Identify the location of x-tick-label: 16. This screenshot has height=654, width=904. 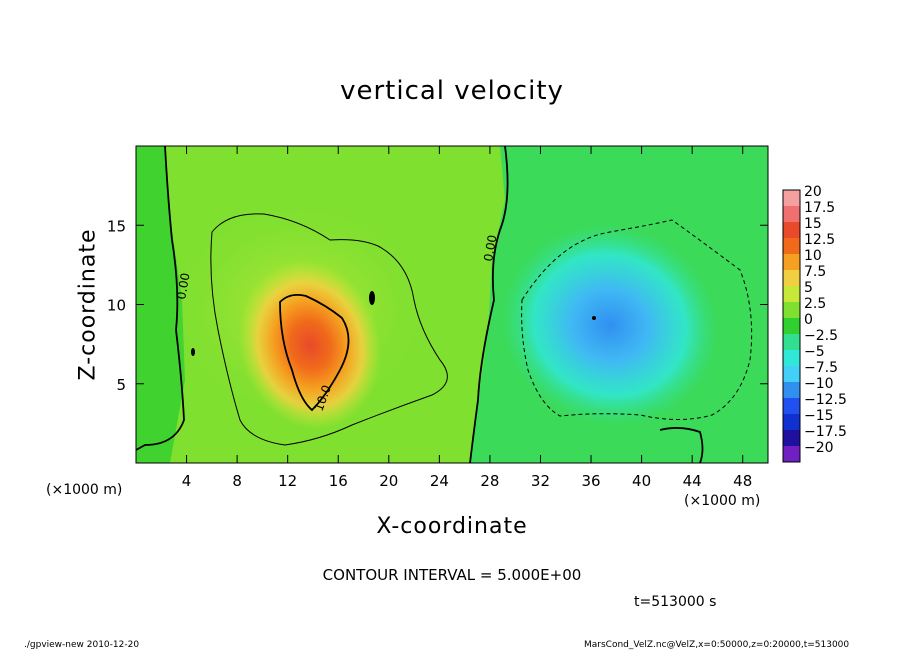
(338, 481).